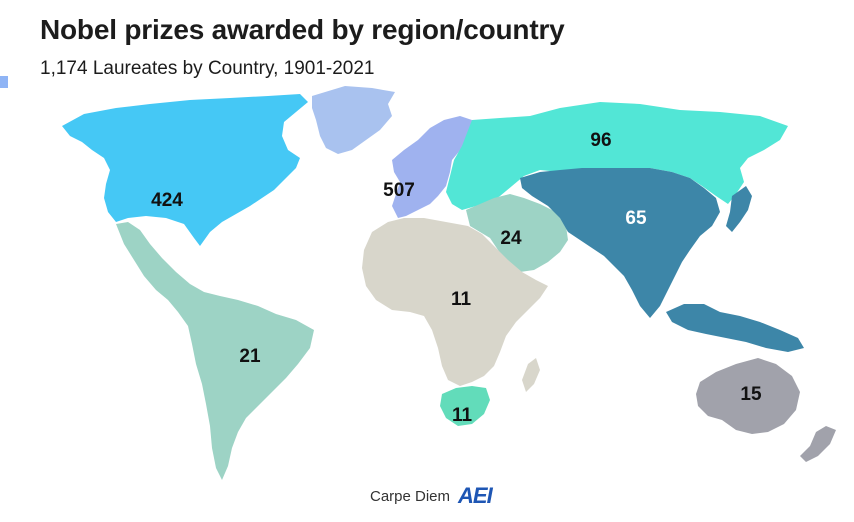 This screenshot has width=854, height=522. I want to click on region-east-asia, so click(620, 243).